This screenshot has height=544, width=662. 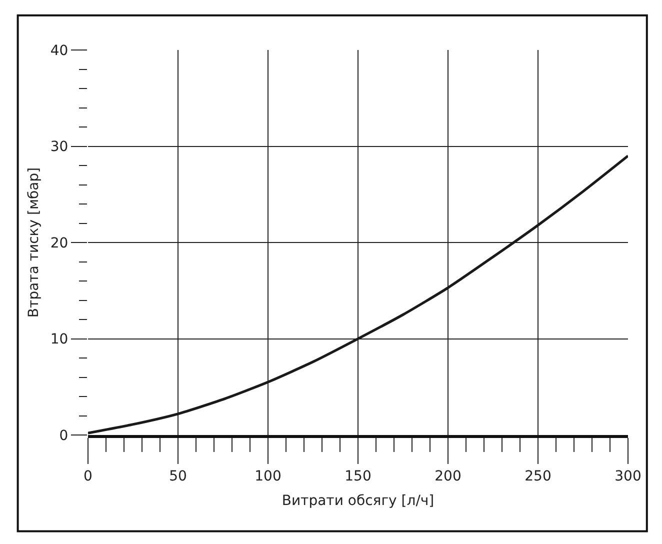 I want to click on x-tick-label: 50, so click(x=178, y=476).